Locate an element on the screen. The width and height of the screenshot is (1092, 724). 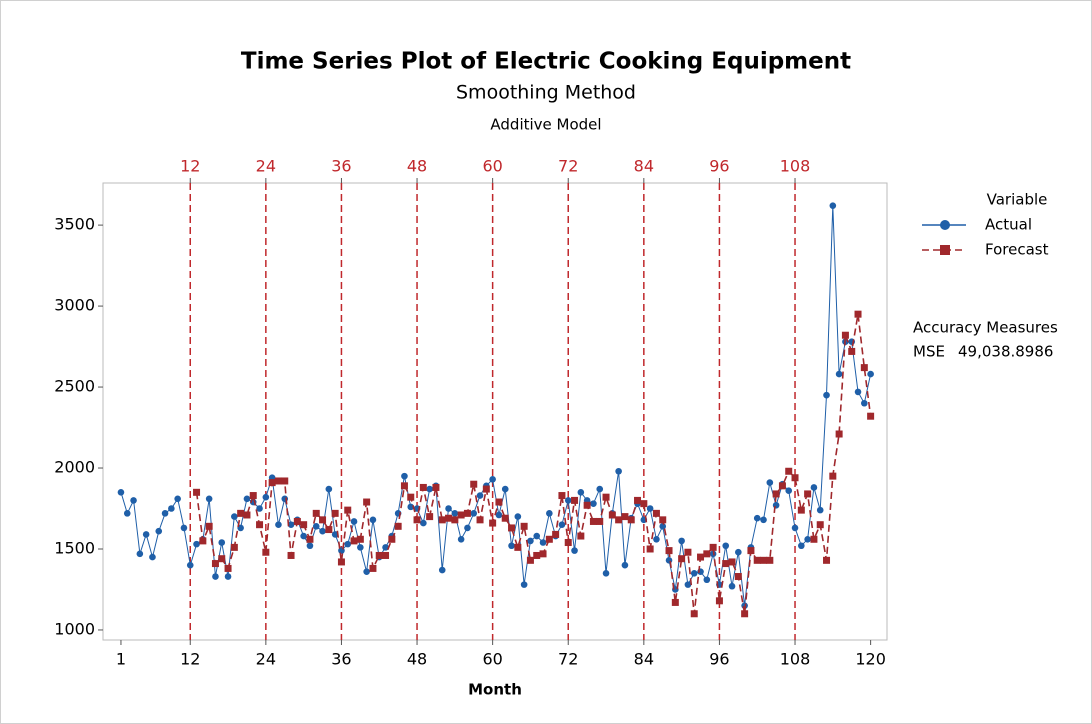
y-tick-label: 2000 is located at coordinates (74, 467).